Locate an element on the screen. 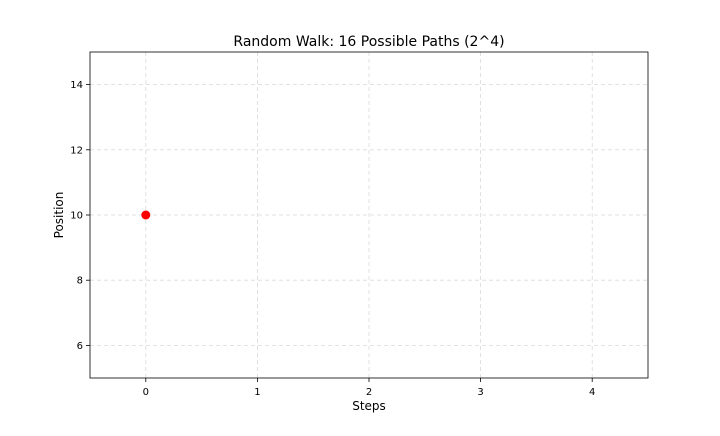  y-tick-label: 14 is located at coordinates (76, 85).